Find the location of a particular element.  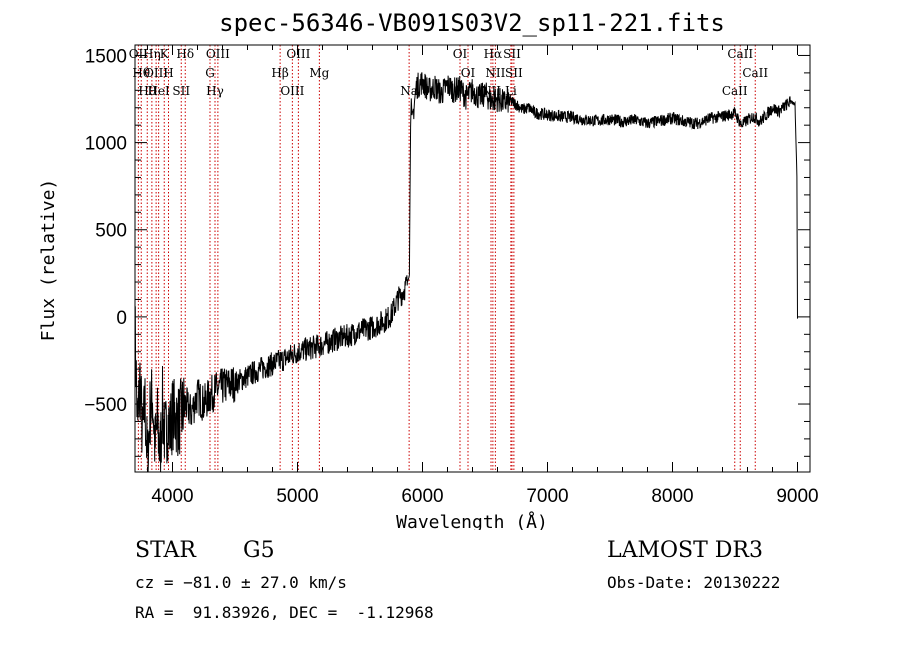

redshift-velocity: cz = −81.0 ± 27.0 km/s is located at coordinates (241, 582).